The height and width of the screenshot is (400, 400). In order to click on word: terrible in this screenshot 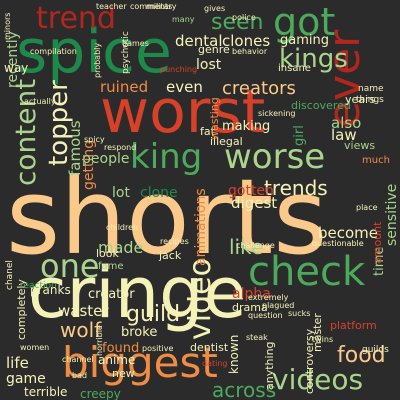, I will do `click(46, 392)`.